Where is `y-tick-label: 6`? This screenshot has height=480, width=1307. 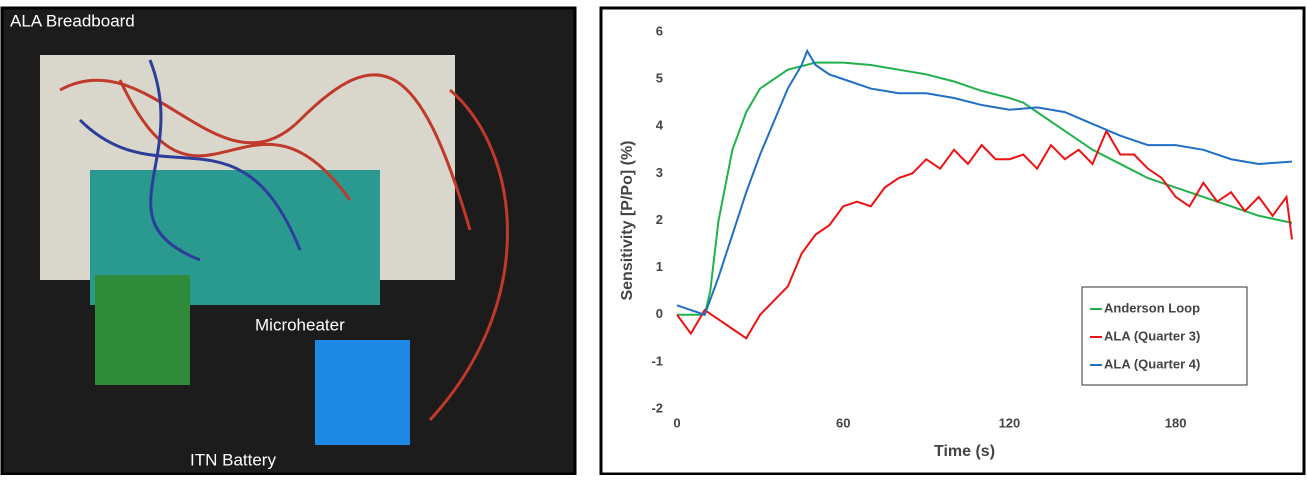
y-tick-label: 6 is located at coordinates (659, 30).